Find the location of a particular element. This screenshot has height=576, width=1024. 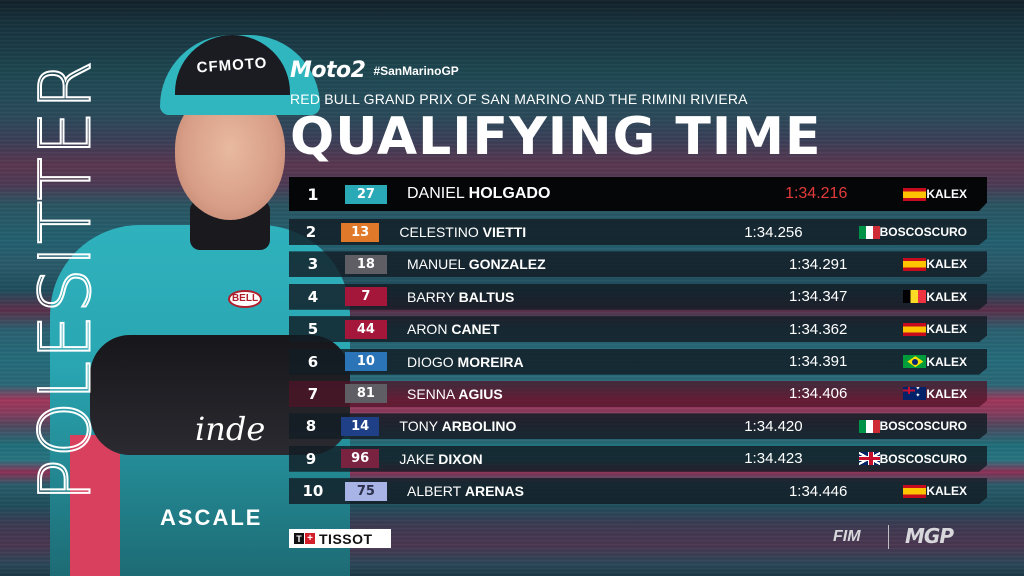

moto2-logo: Moto2 is located at coordinates (328, 70).